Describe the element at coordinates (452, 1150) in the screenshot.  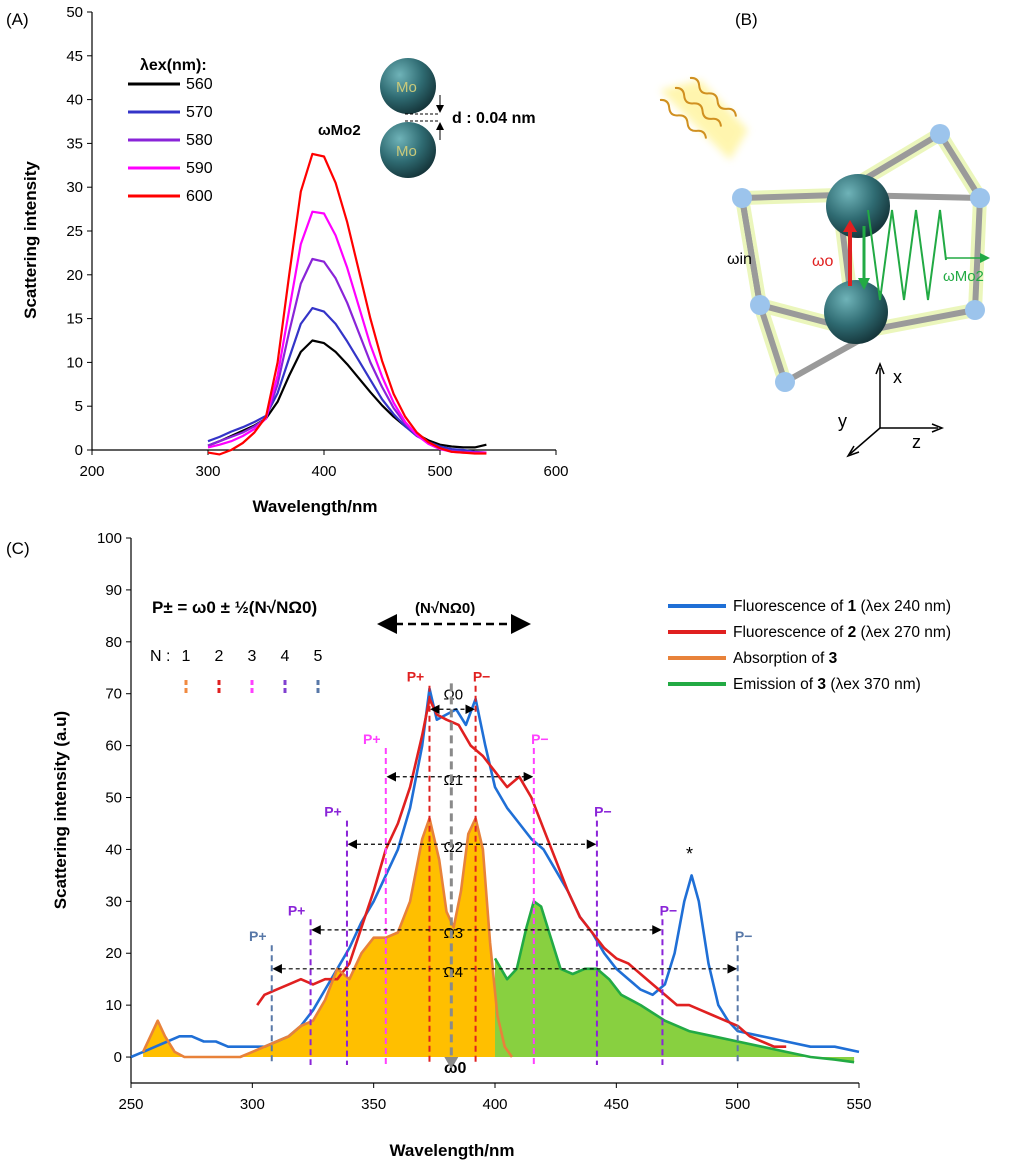
I see `panel-c-xlabel: Wavelength/nm` at that location.